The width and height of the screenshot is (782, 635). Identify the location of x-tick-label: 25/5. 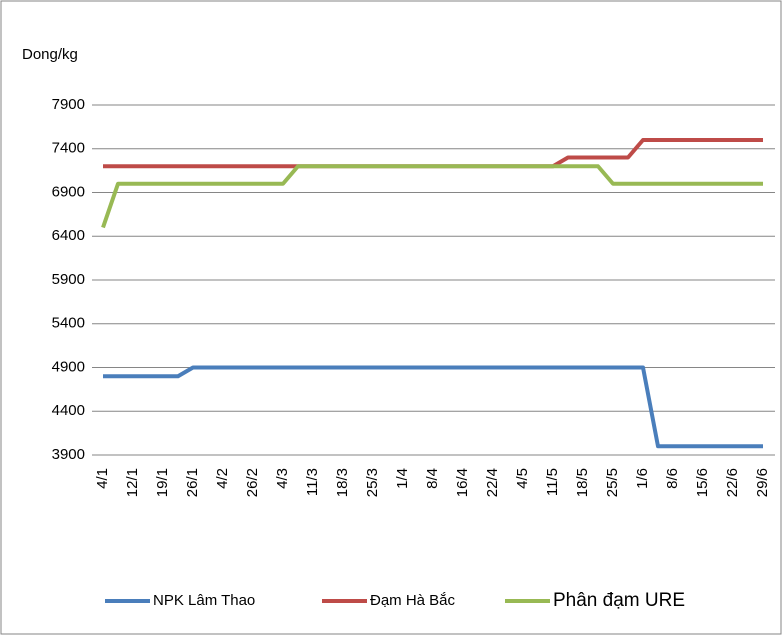
(612, 482).